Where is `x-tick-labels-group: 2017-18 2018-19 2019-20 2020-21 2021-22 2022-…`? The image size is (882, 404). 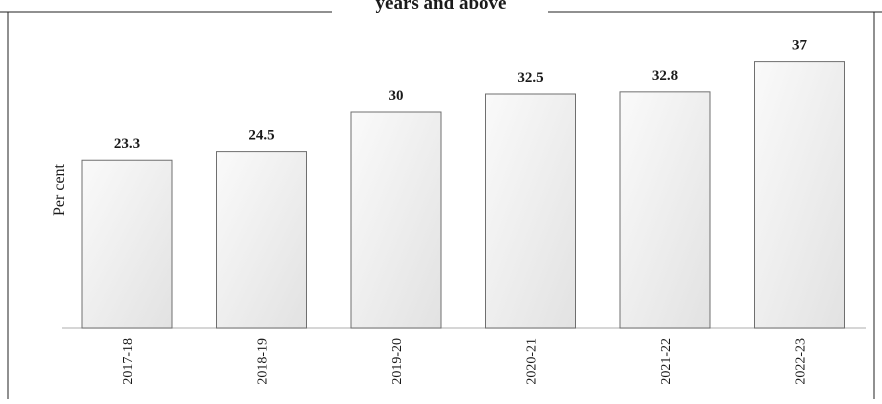
x-tick-labels-group: 2017-18 2018-19 2019-20 2020-21 2021-22 2022-… is located at coordinates (465, 361).